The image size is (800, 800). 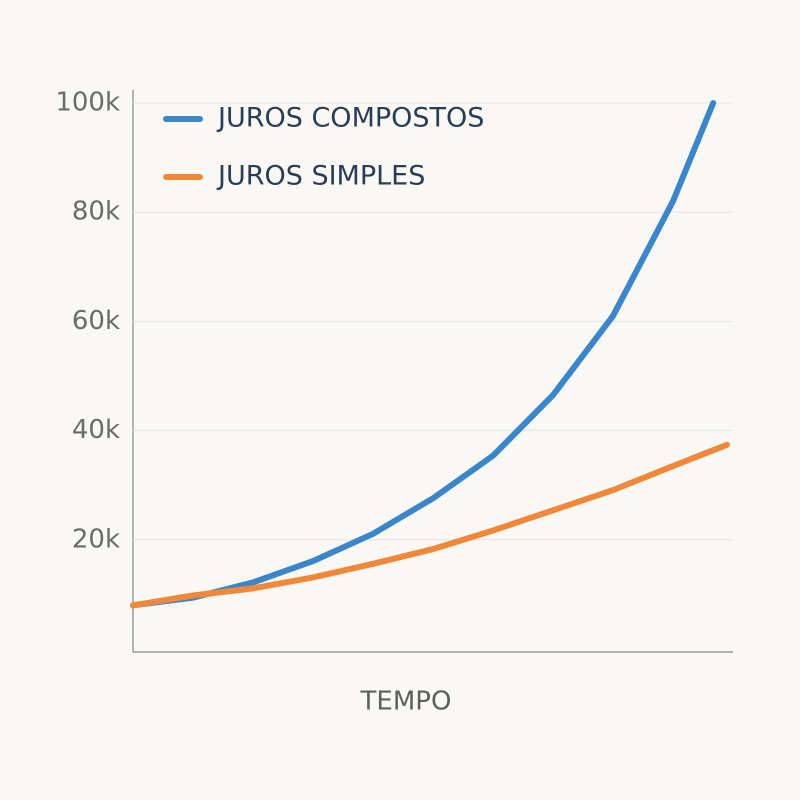 I want to click on y-tick-label: 80k, so click(x=96, y=212).